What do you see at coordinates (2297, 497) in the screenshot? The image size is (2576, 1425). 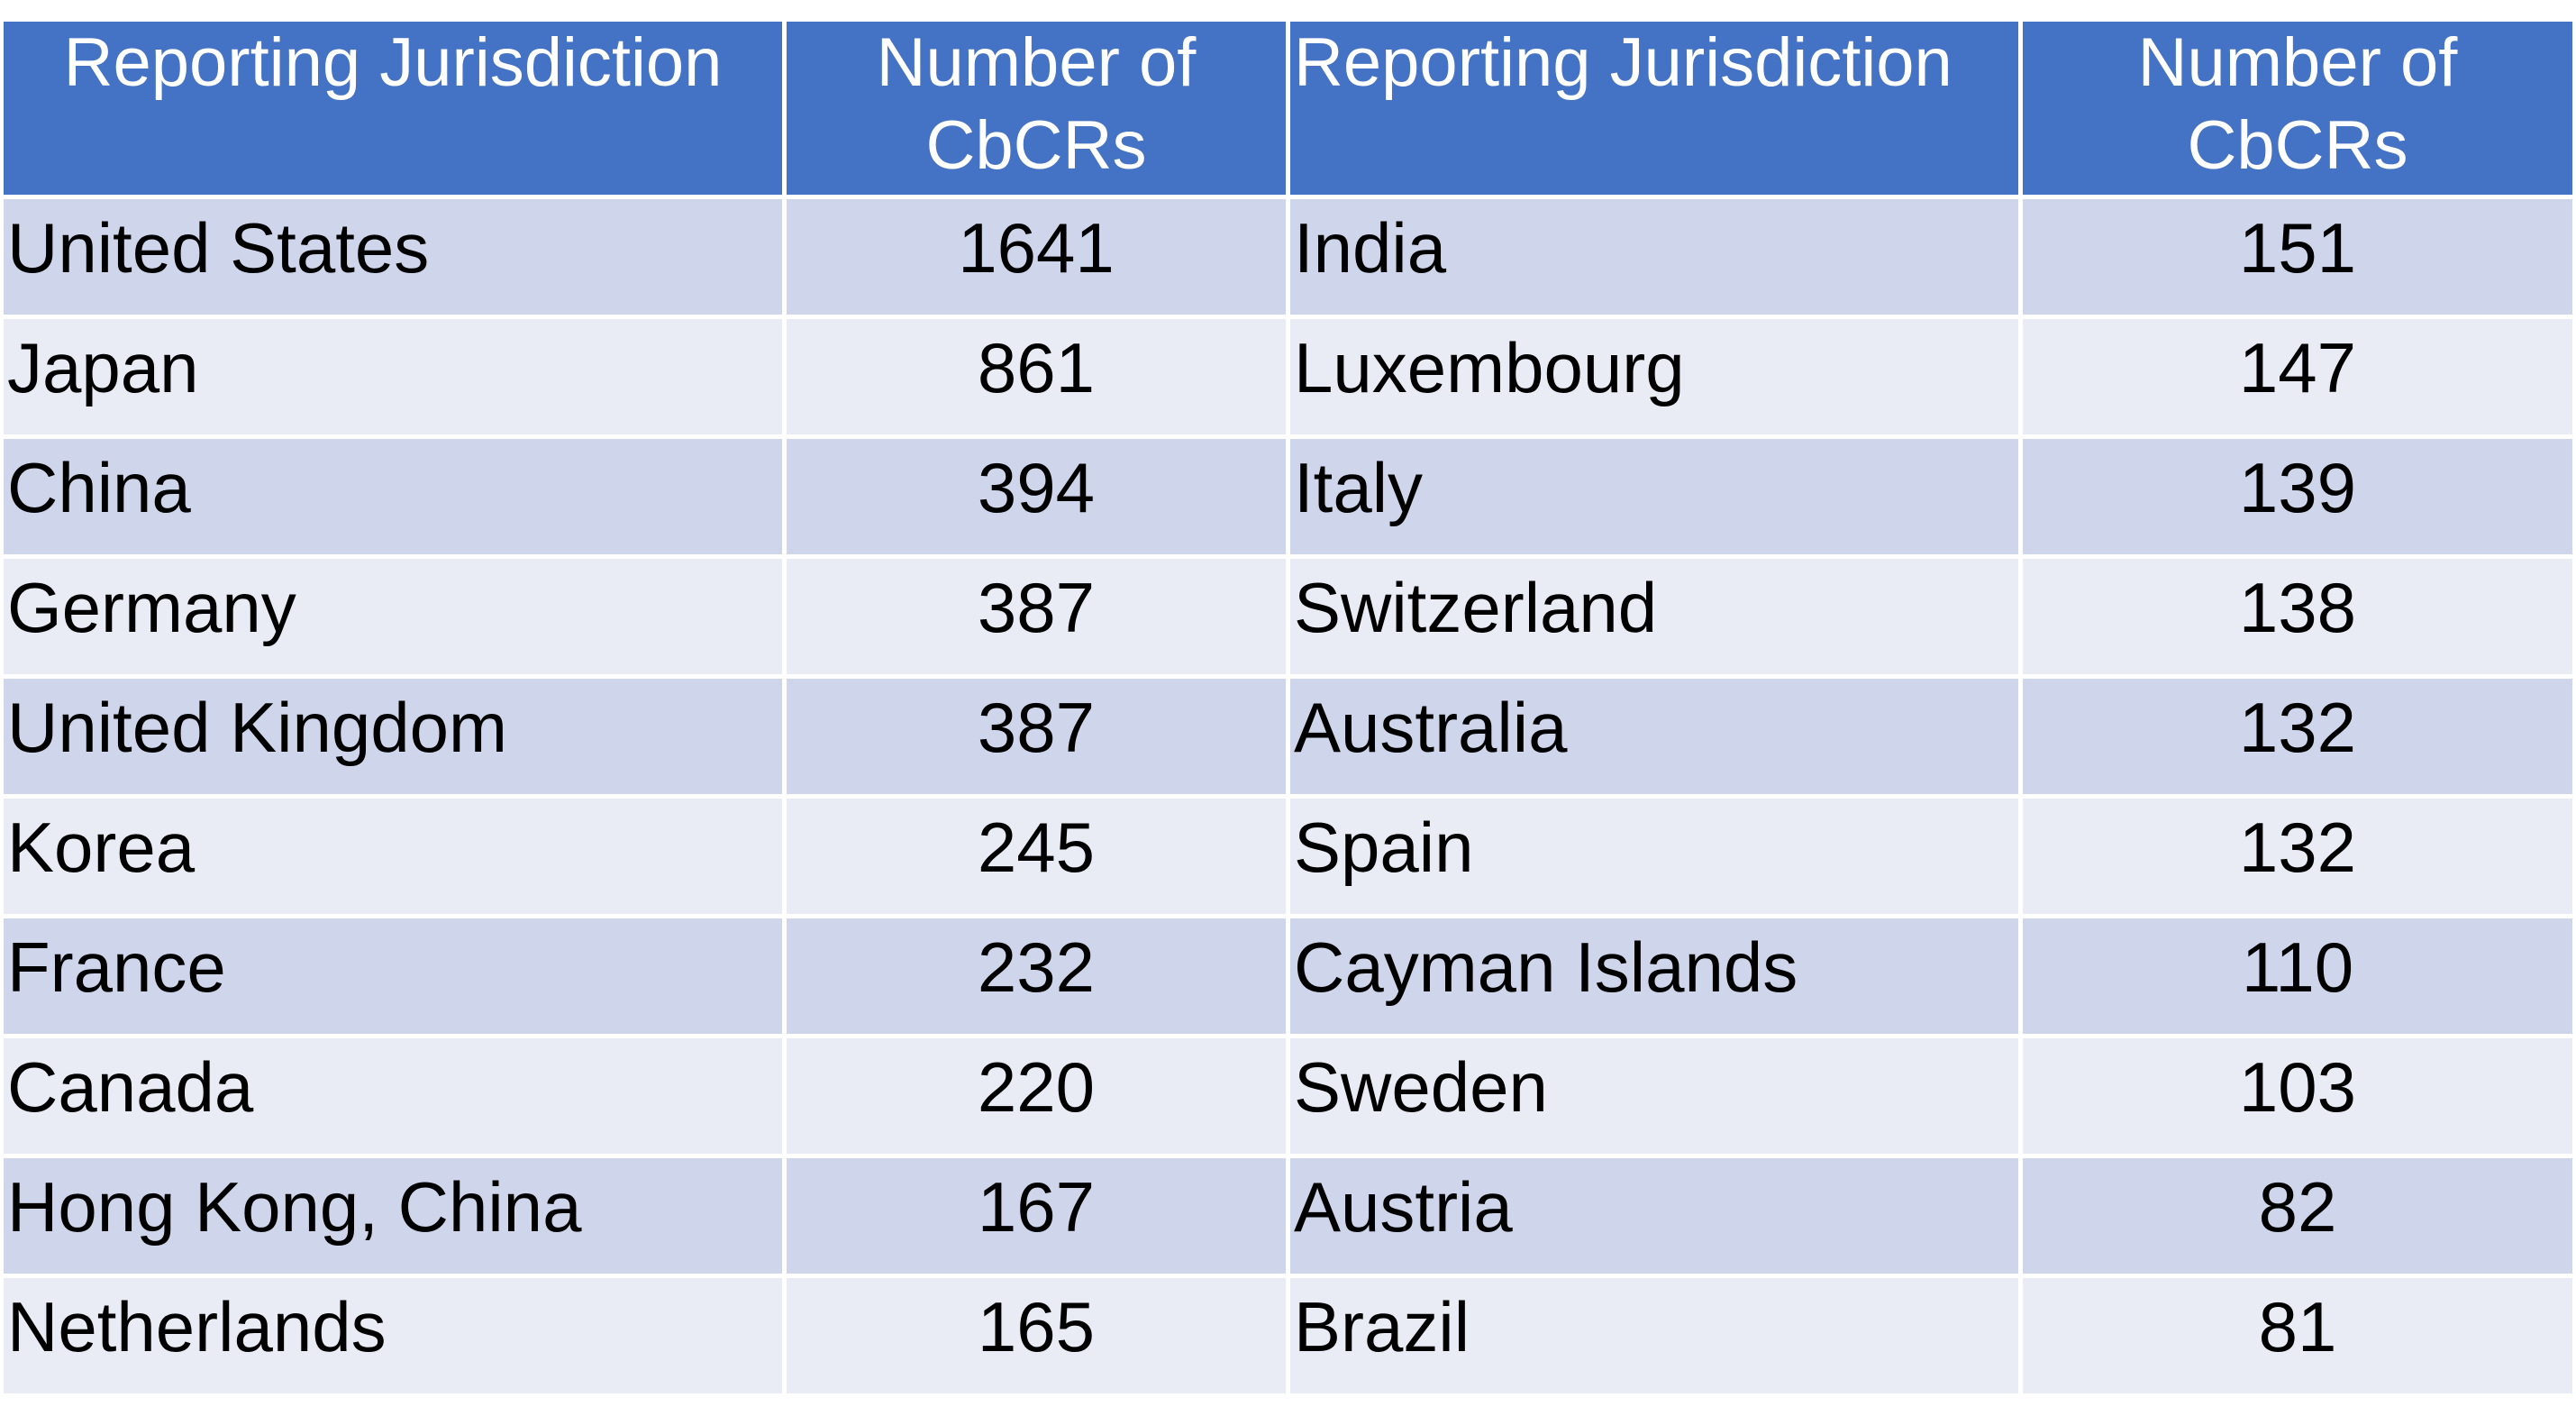 I see `cbcr-count-cell: 139` at bounding box center [2297, 497].